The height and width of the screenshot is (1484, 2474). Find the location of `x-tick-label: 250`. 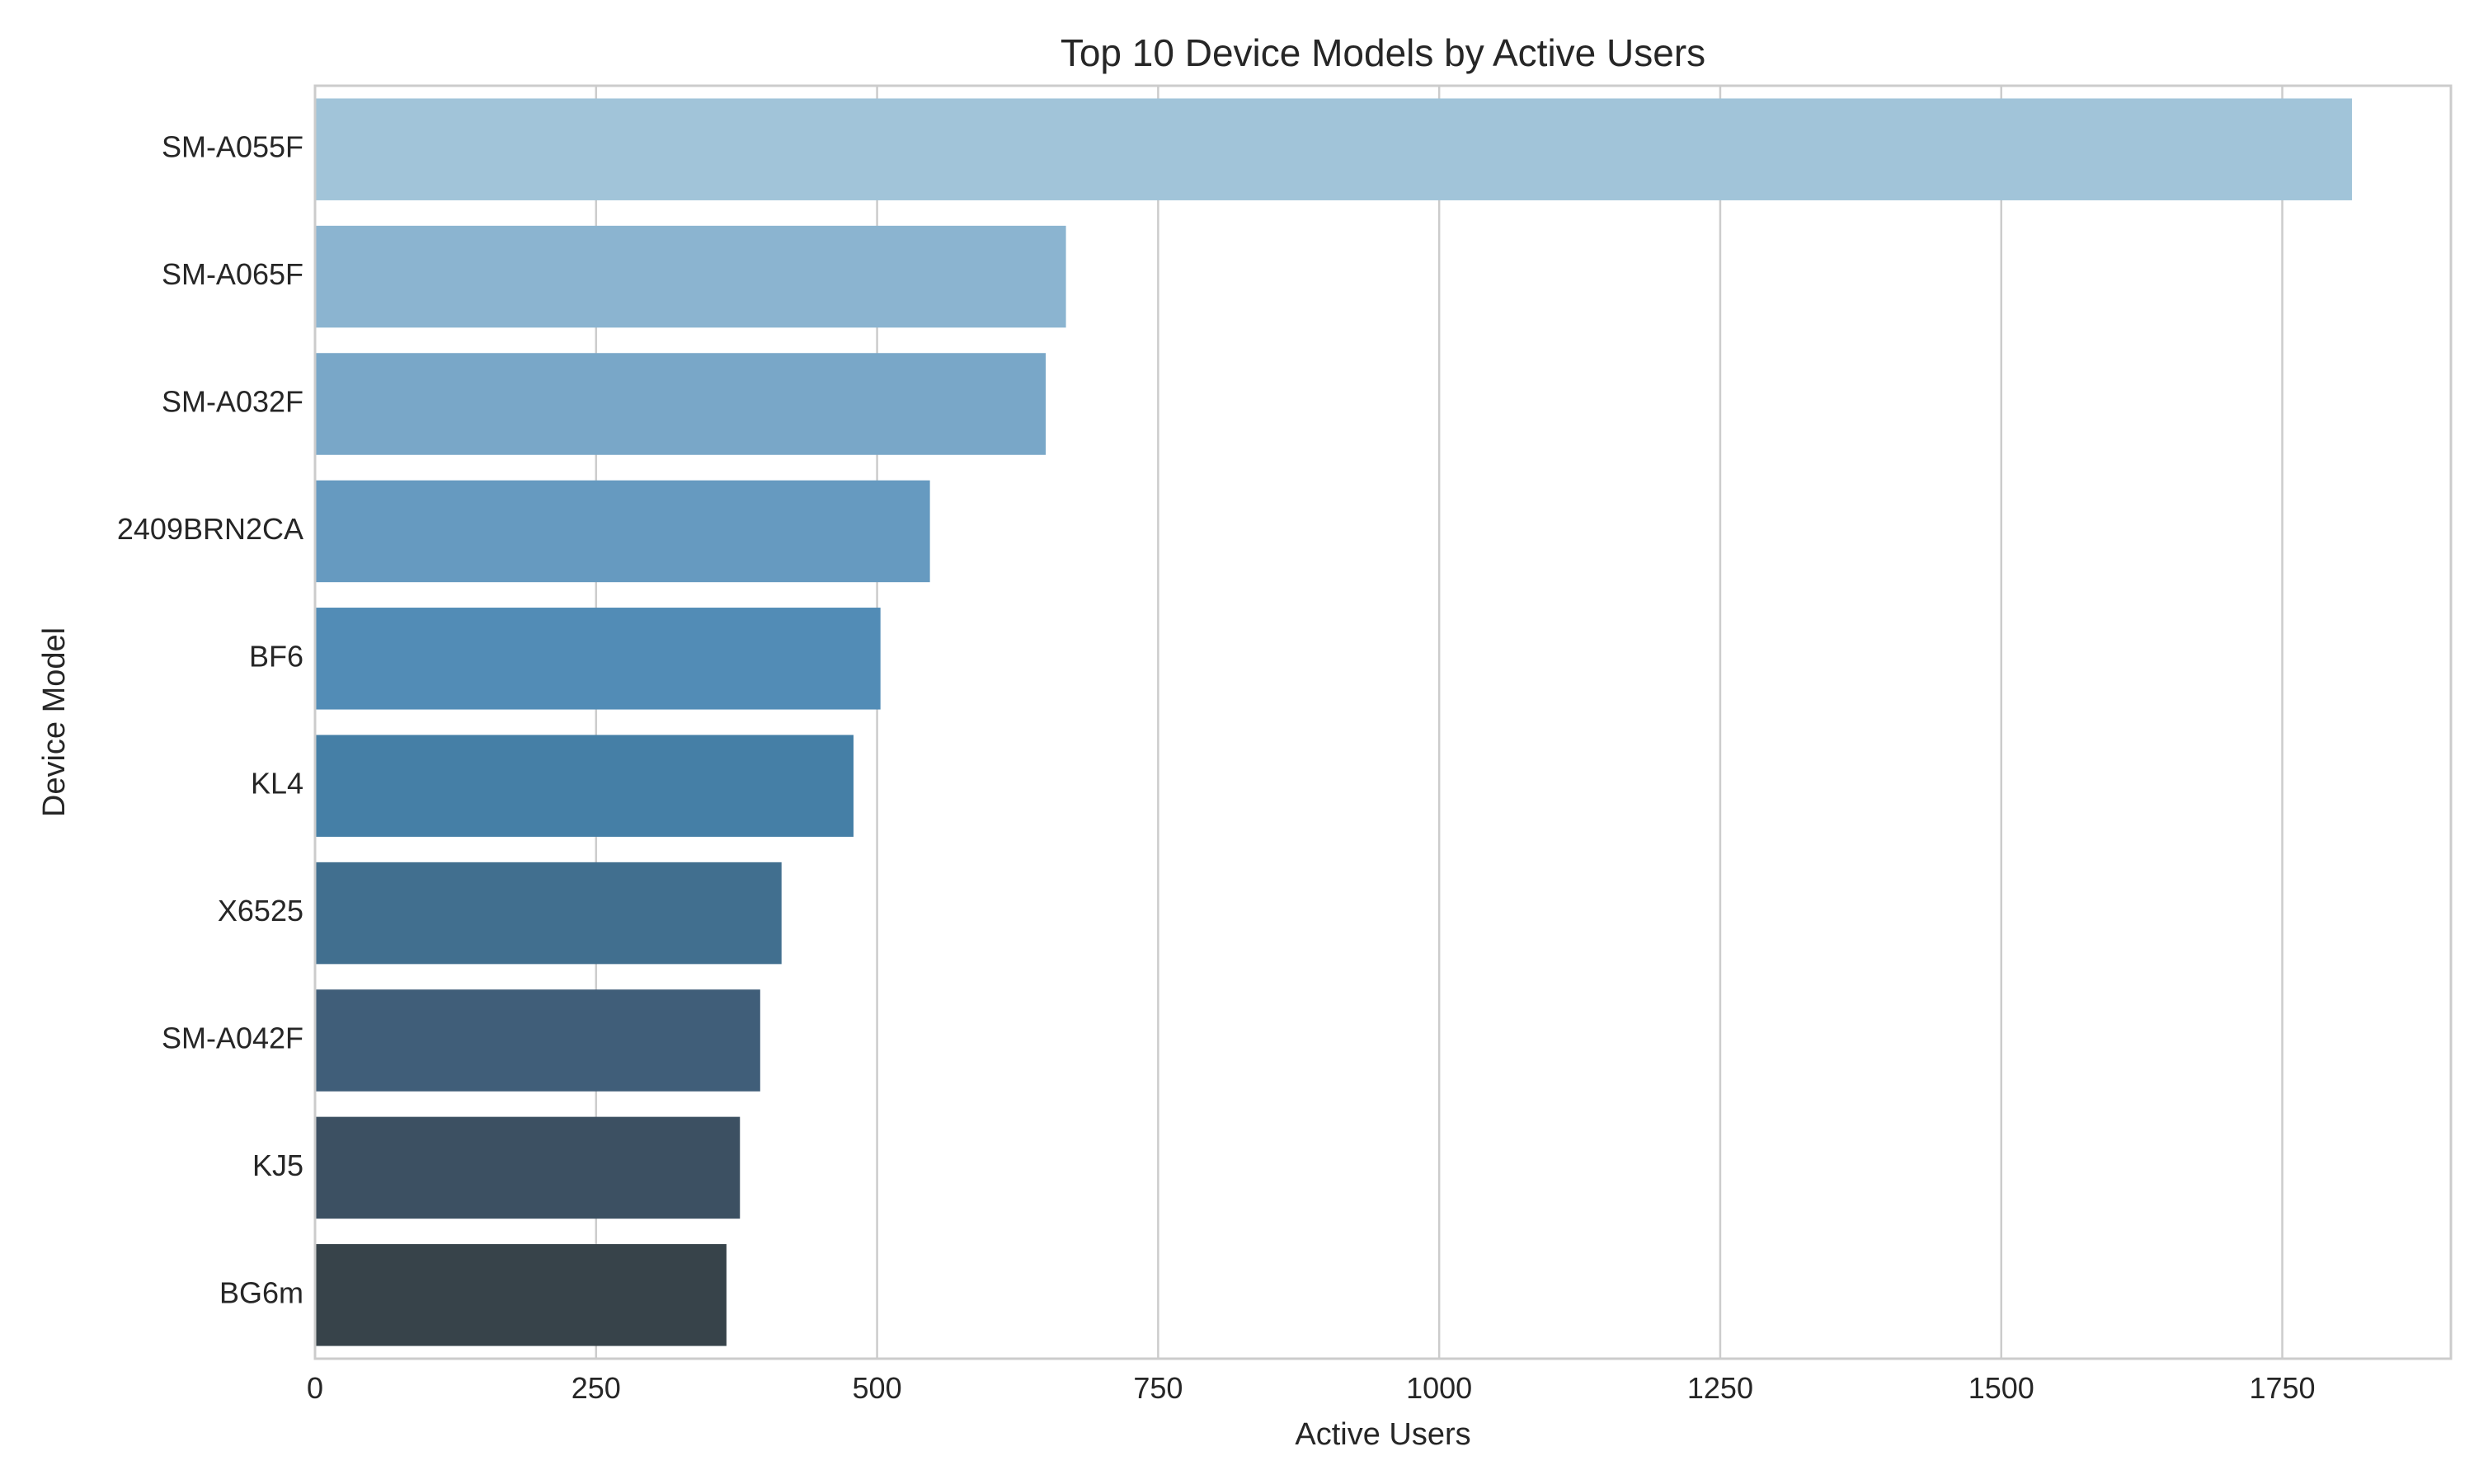

x-tick-label: 250 is located at coordinates (596, 1388).